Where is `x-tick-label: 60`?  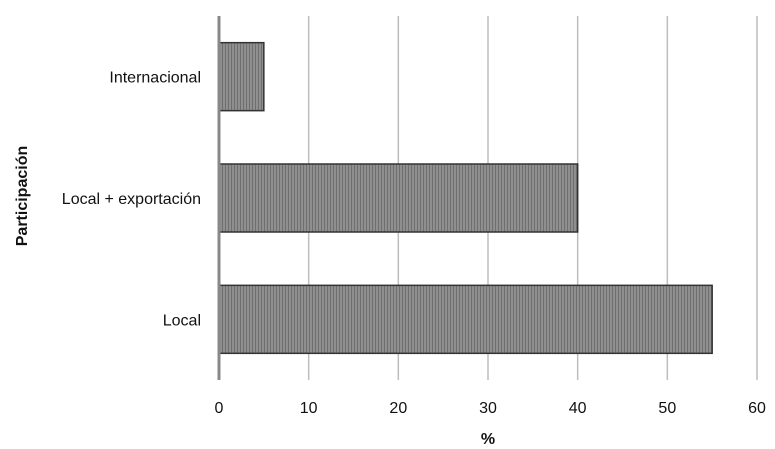
x-tick-label: 60 is located at coordinates (757, 408).